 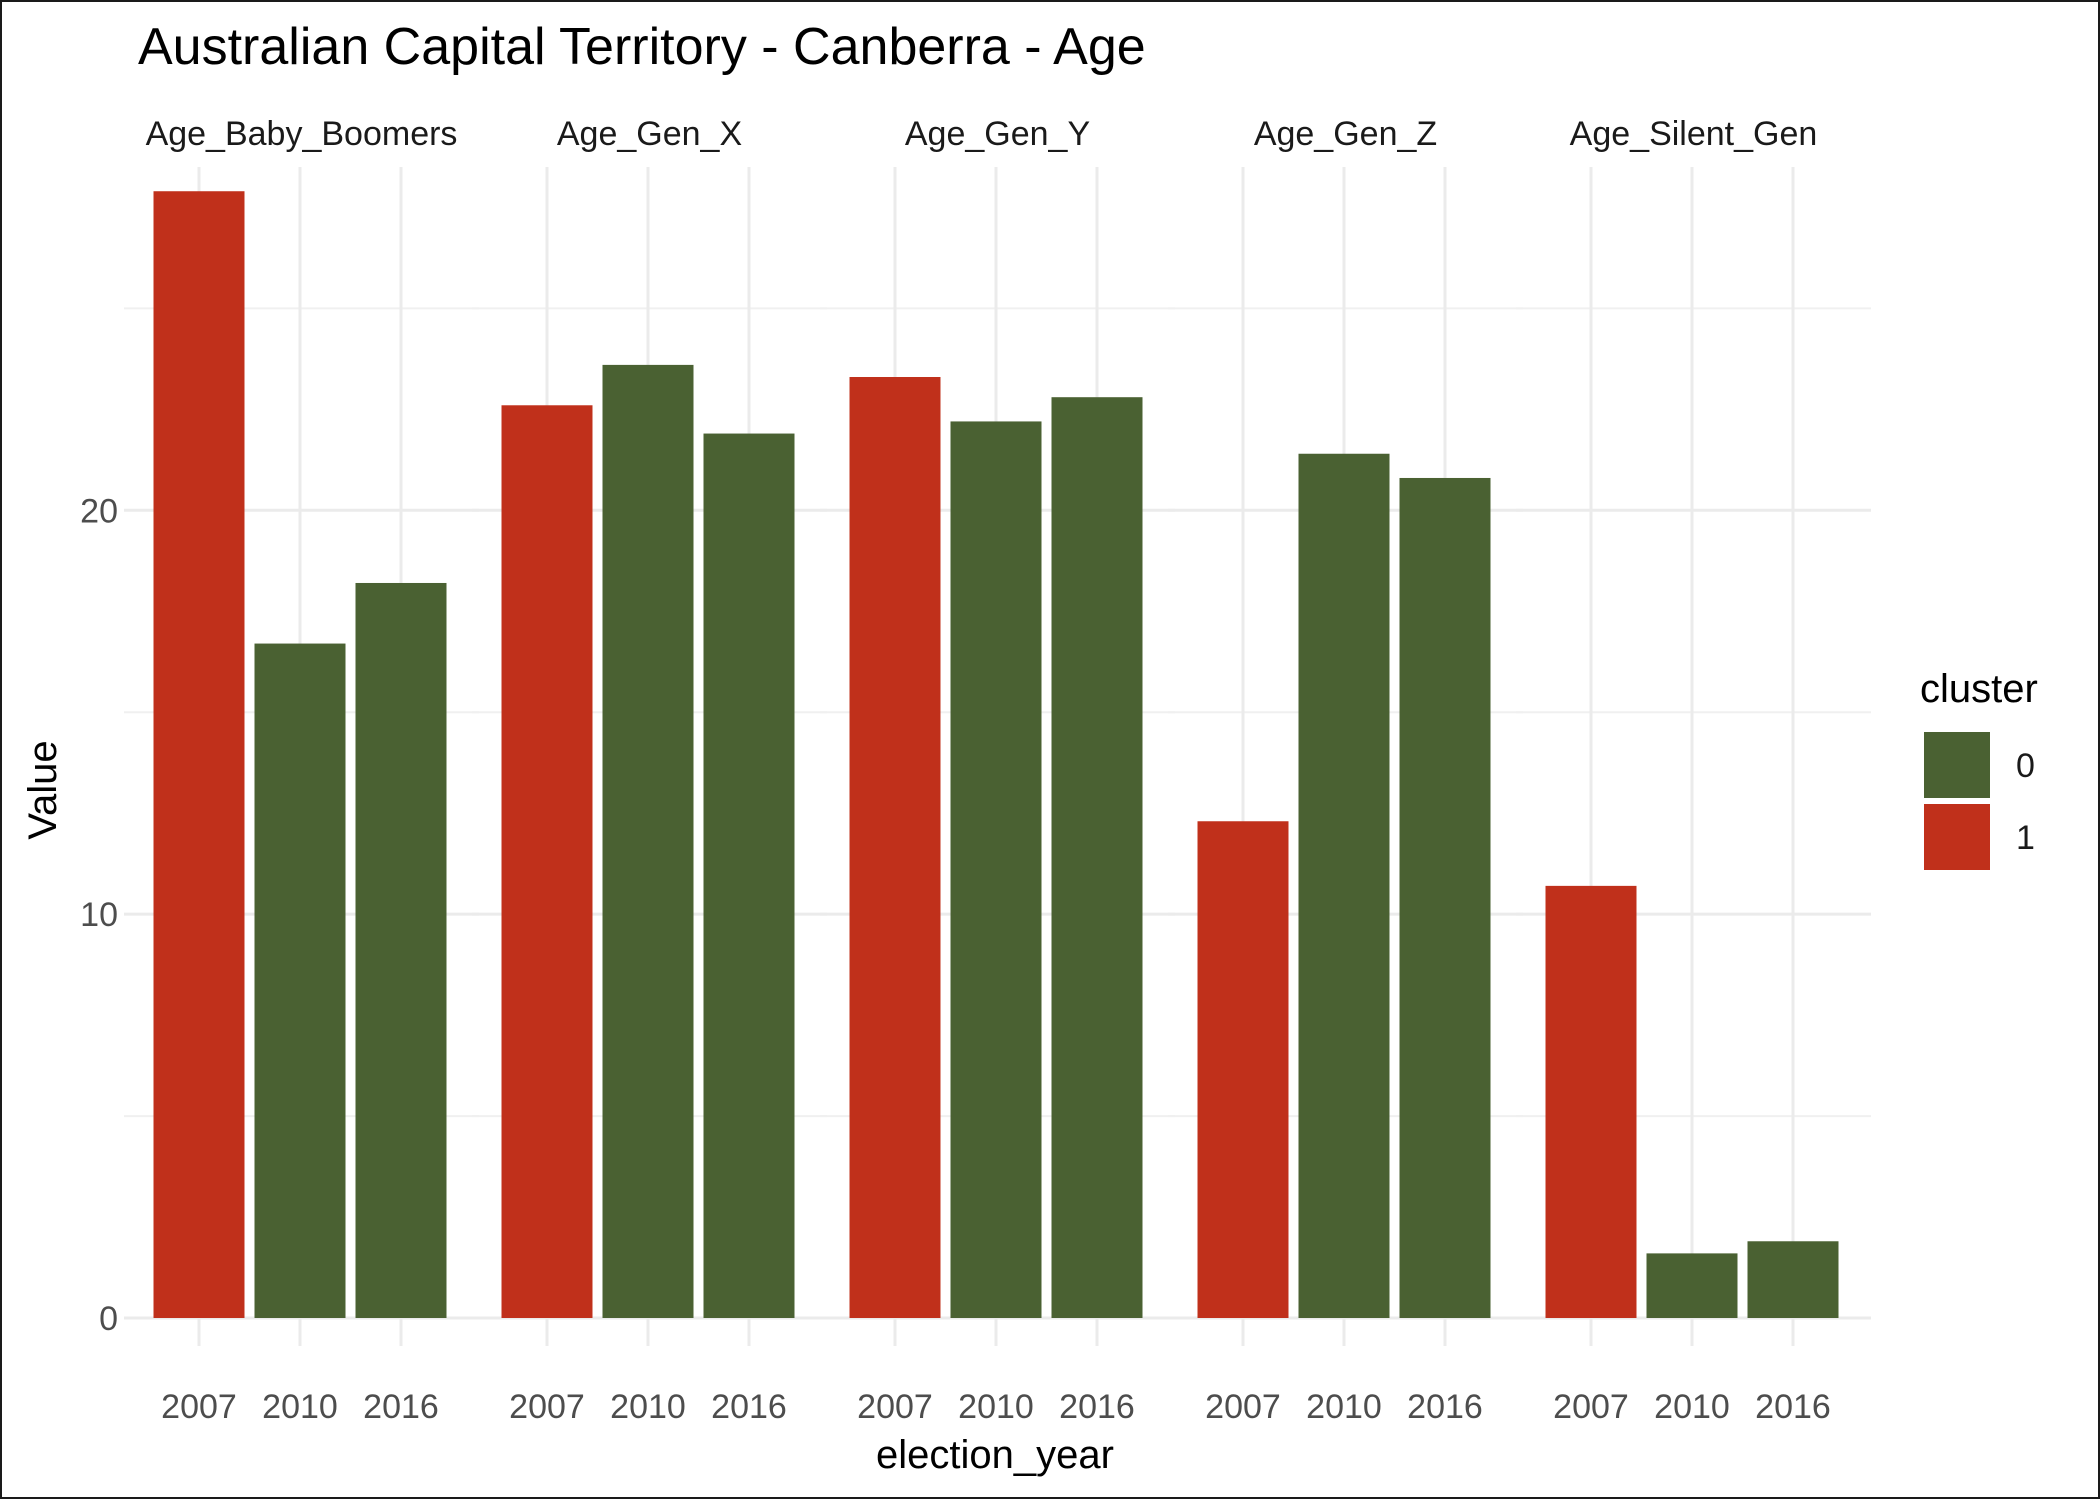 I want to click on bar-Age_Gen_Y-2010, so click(x=996, y=869).